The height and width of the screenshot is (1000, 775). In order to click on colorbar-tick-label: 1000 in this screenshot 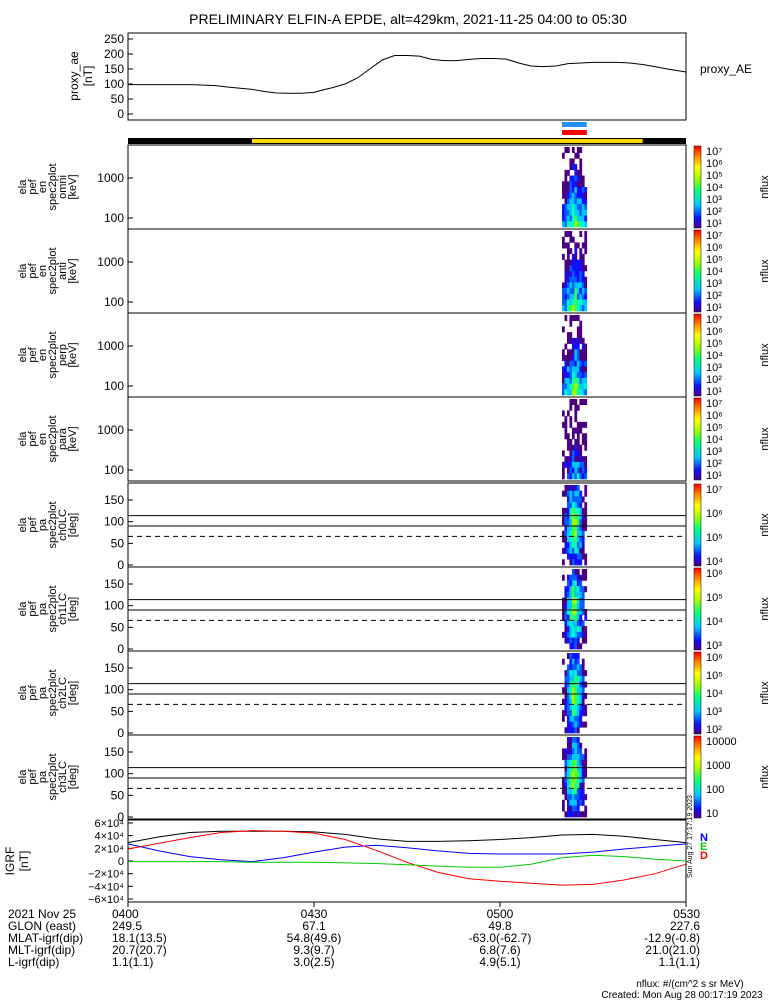, I will do `click(718, 766)`.